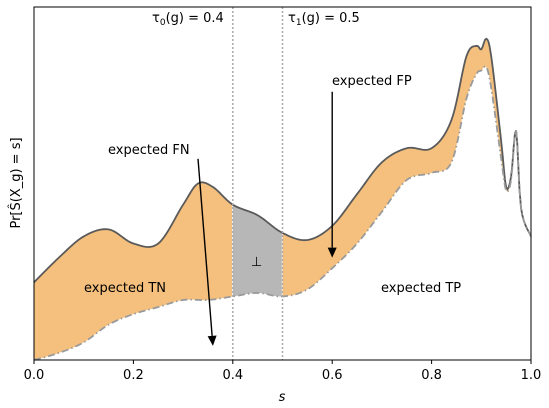 This screenshot has height=408, width=549. What do you see at coordinates (188, 19) in the screenshot?
I see `threshold-0-label: τ0(g) = 0.4` at bounding box center [188, 19].